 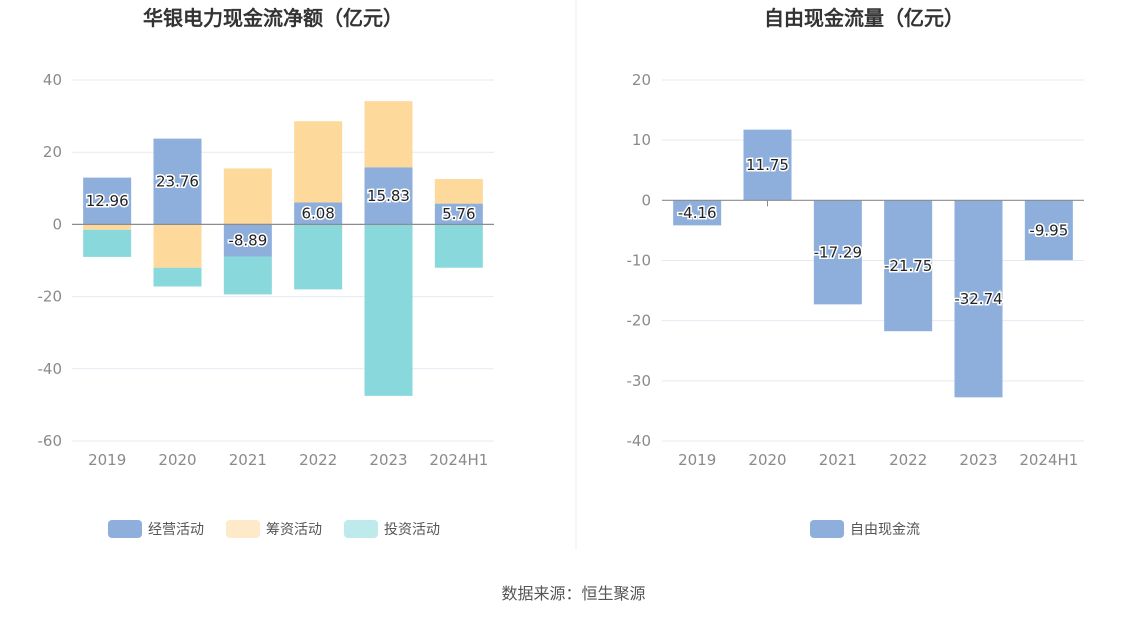 I want to click on data-label: -8.89, so click(x=247, y=240).